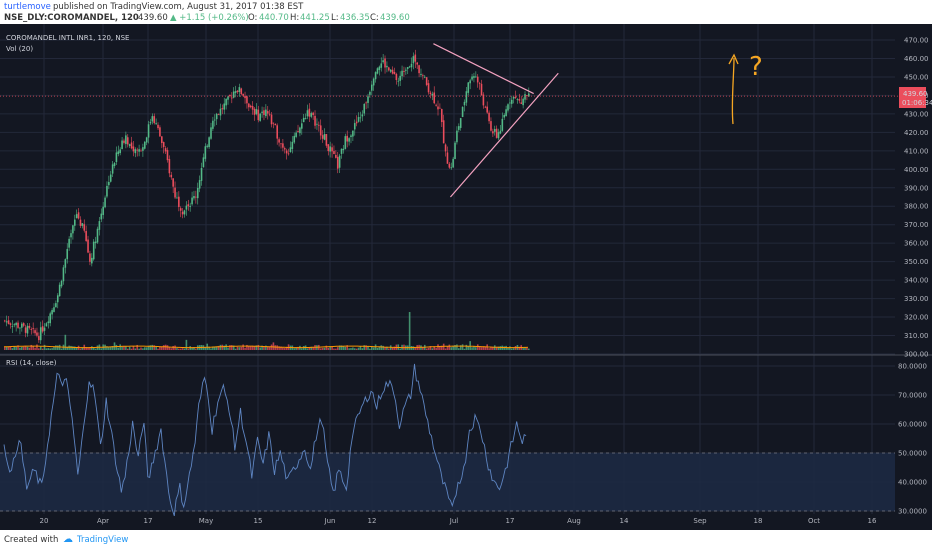 The width and height of the screenshot is (932, 550). I want to click on author-link: turtlemove, so click(27, 7).